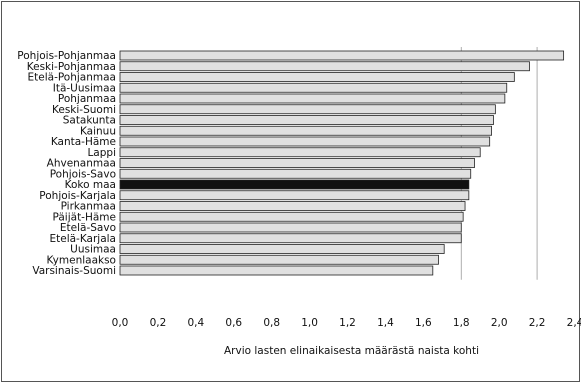 This screenshot has height=385, width=583. I want to click on bar-kainuu, so click(305, 130).